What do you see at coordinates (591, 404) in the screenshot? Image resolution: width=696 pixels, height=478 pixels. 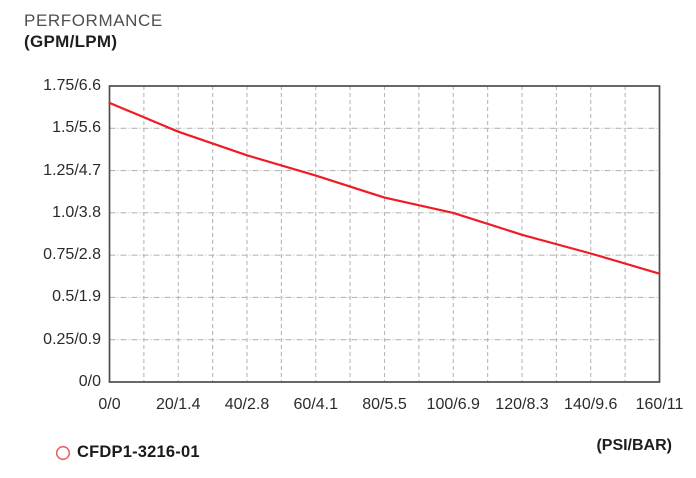 I see `x-axis-tick-label: 140/9.6` at bounding box center [591, 404].